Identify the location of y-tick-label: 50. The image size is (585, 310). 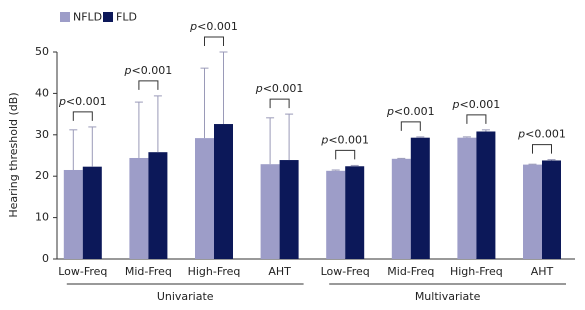
(42, 51).